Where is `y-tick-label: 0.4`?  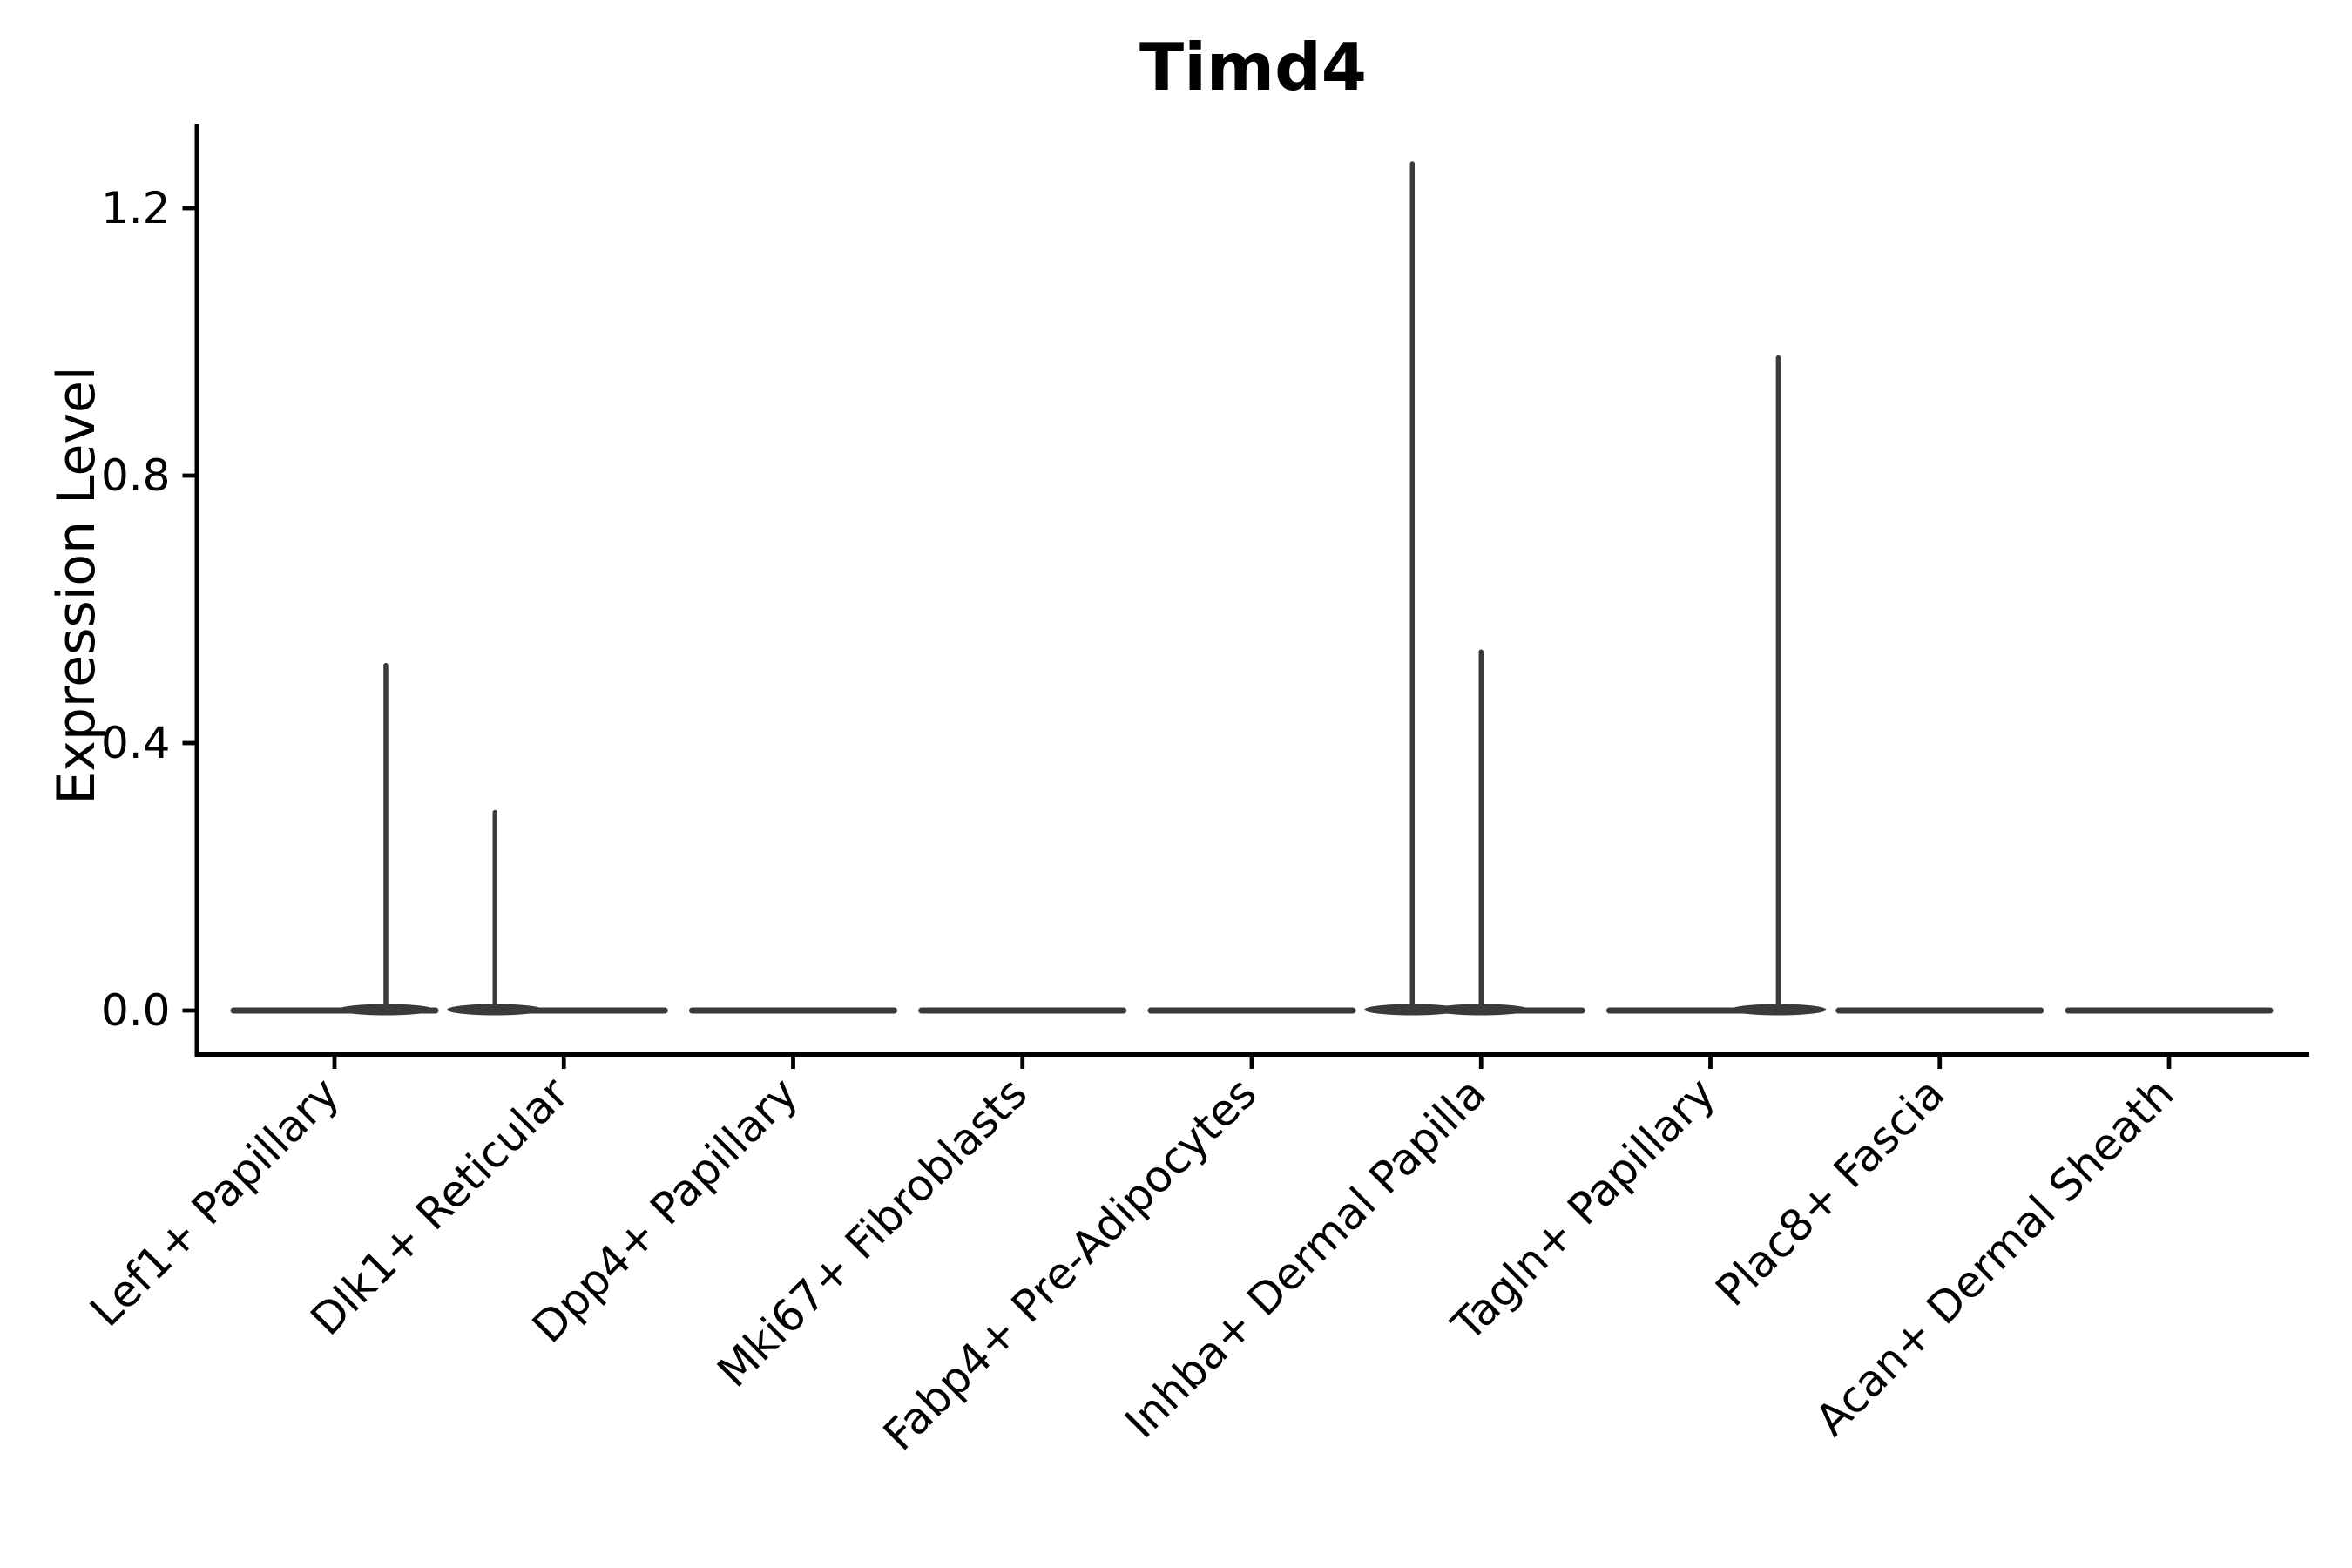
y-tick-label: 0.4 is located at coordinates (136, 743).